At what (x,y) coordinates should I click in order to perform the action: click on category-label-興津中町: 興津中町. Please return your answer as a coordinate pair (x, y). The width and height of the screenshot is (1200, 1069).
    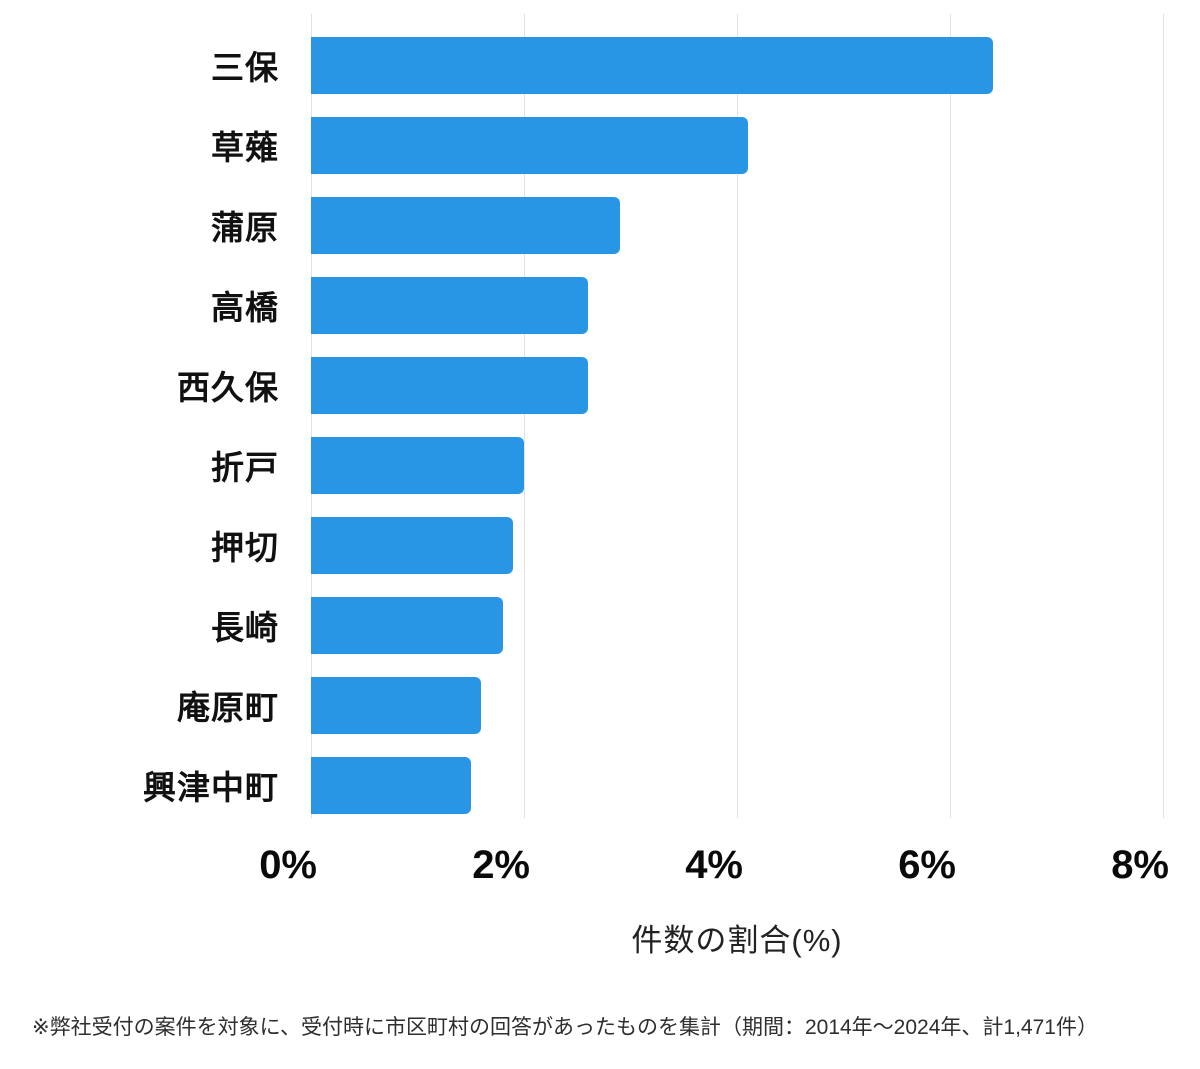
    Looking at the image, I should click on (211, 787).